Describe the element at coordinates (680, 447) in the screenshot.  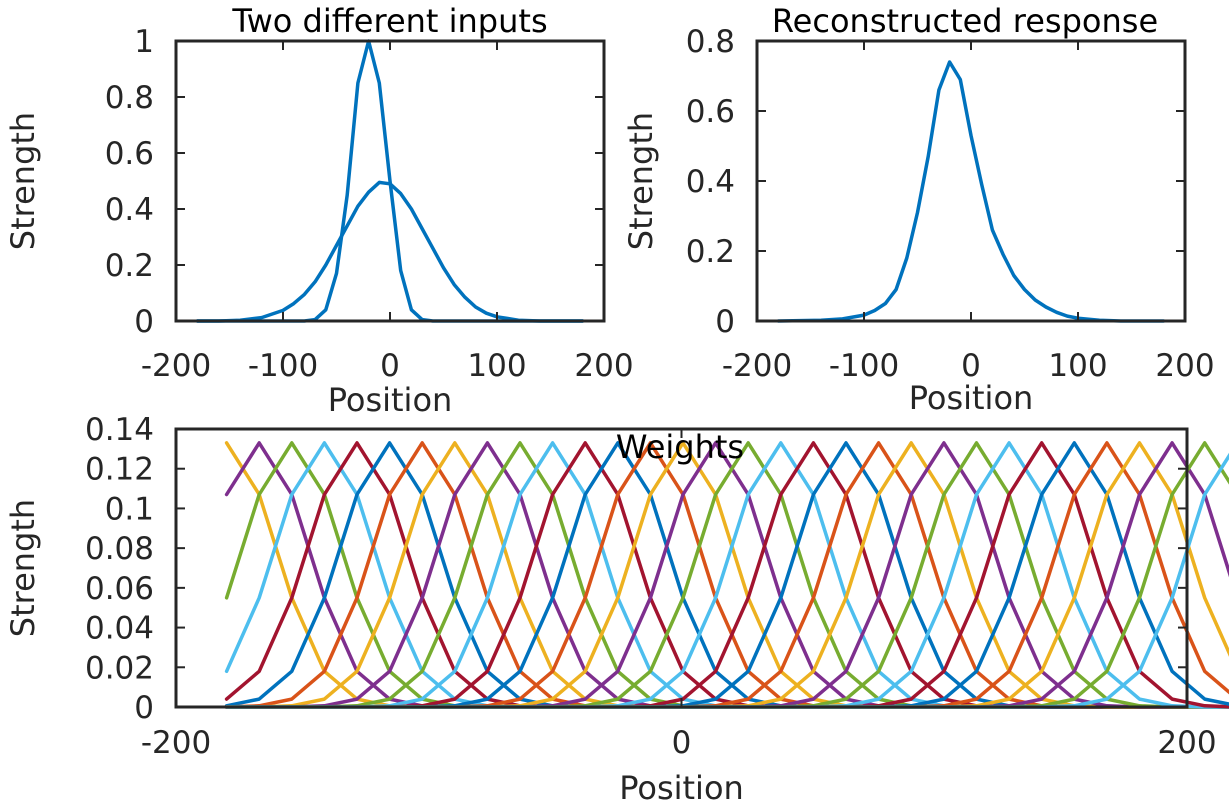
I see `chart-title: Weights` at that location.